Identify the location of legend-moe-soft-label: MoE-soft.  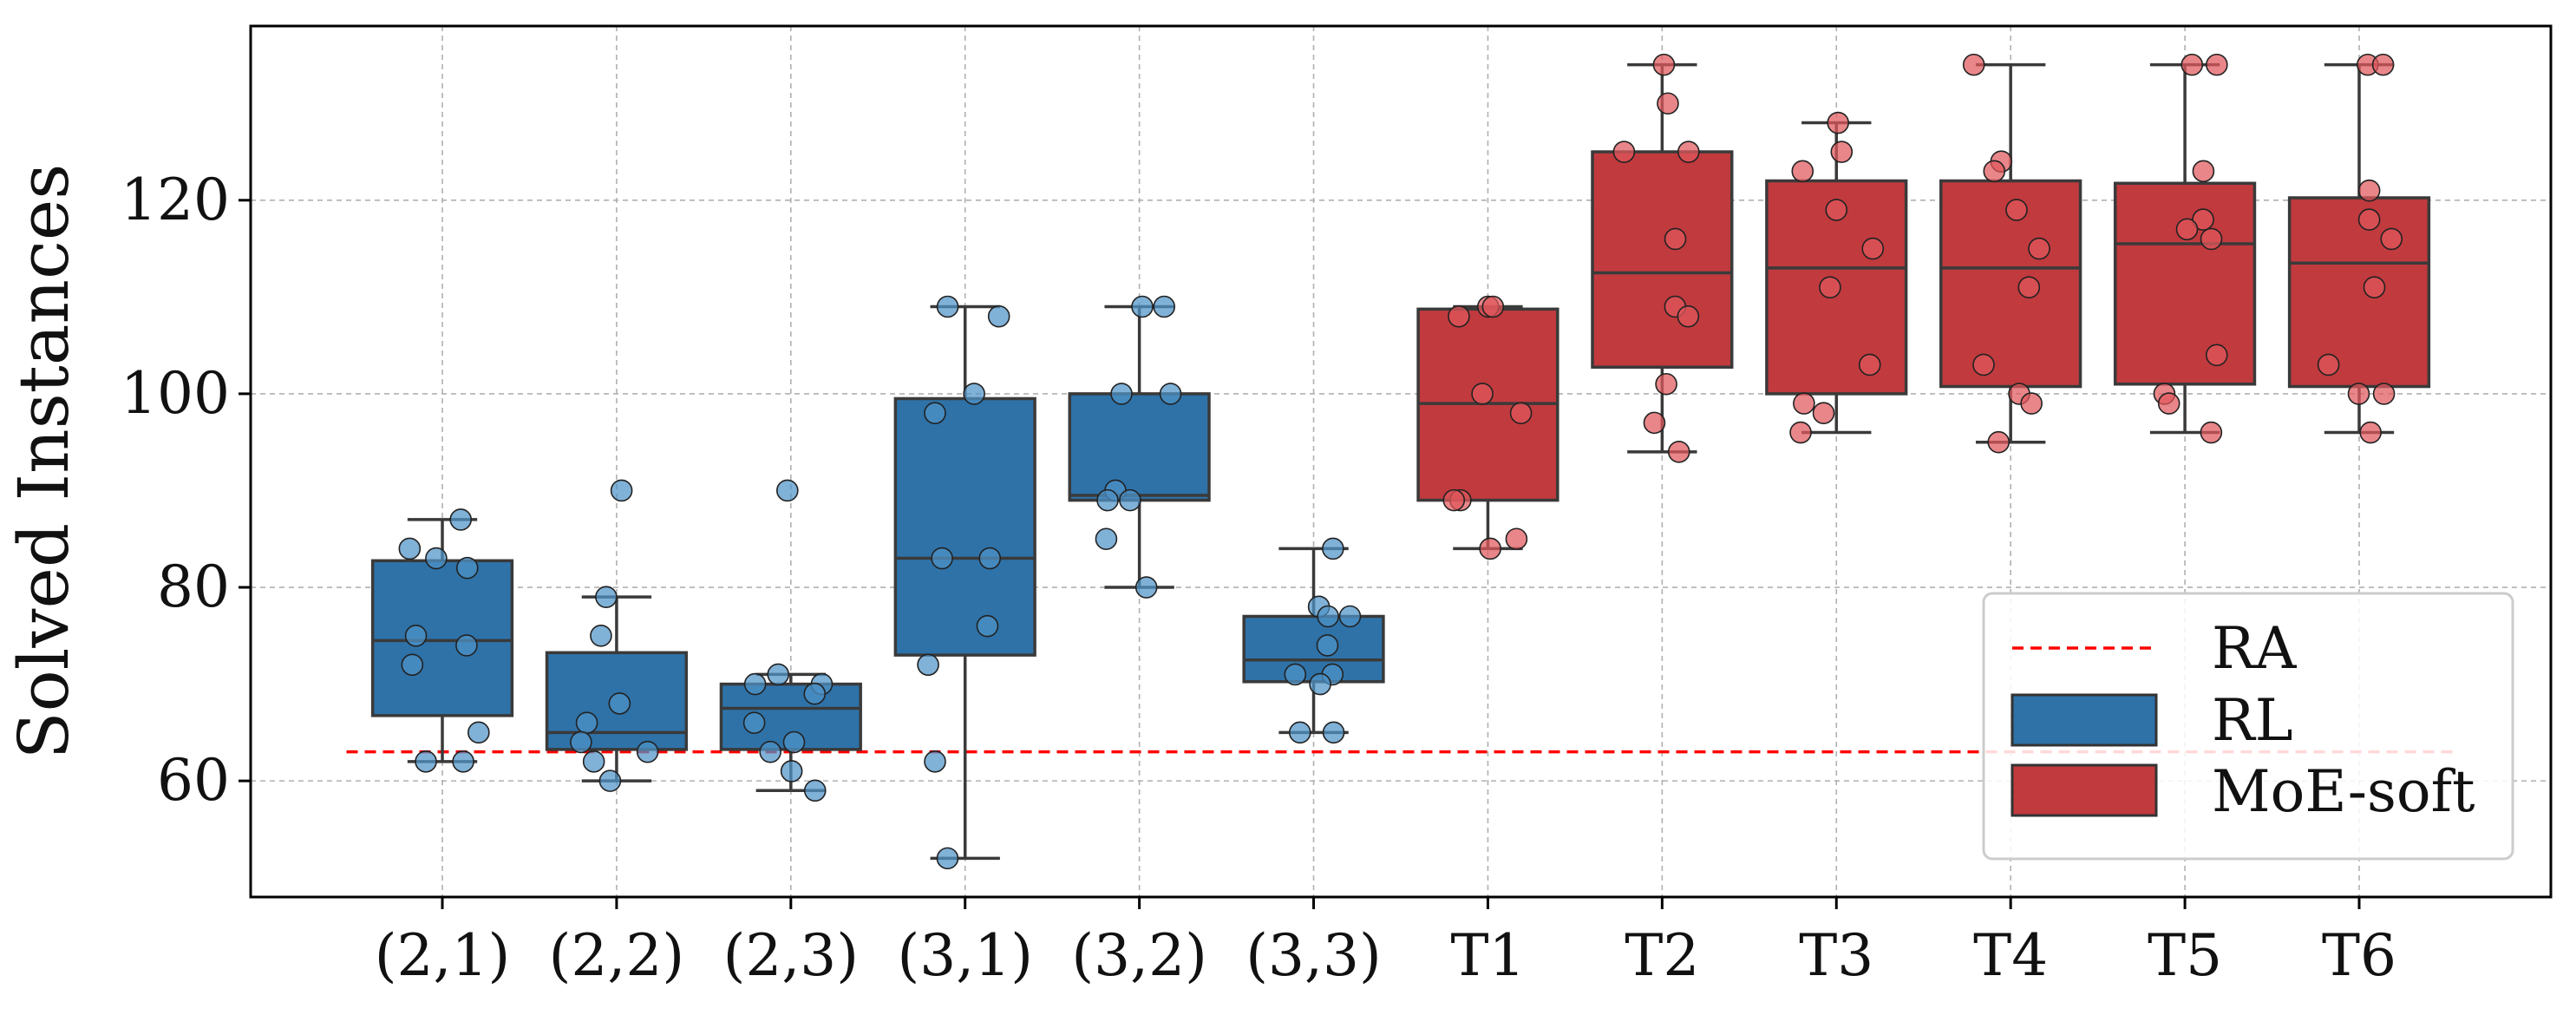
(2343, 791).